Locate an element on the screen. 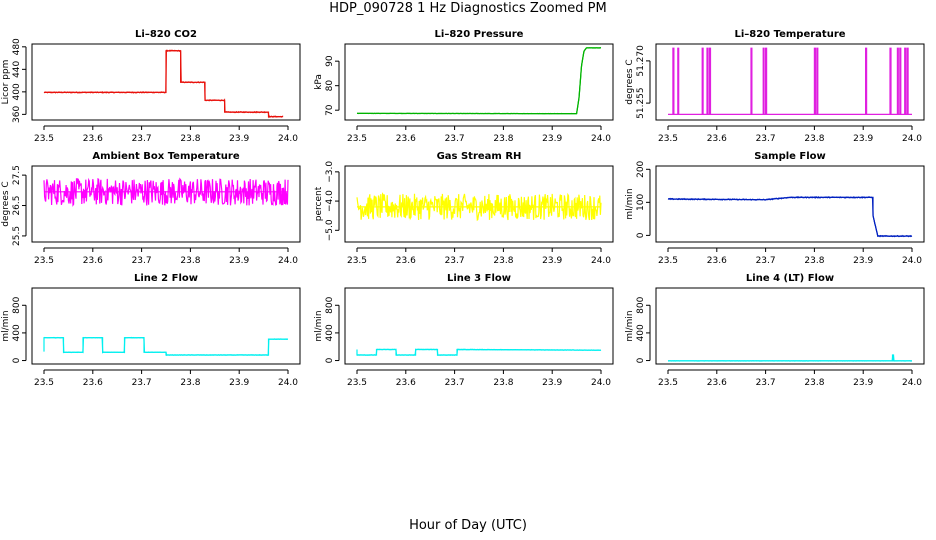 The width and height of the screenshot is (936, 540). panel-title: Line 2 Flow is located at coordinates (166, 278).